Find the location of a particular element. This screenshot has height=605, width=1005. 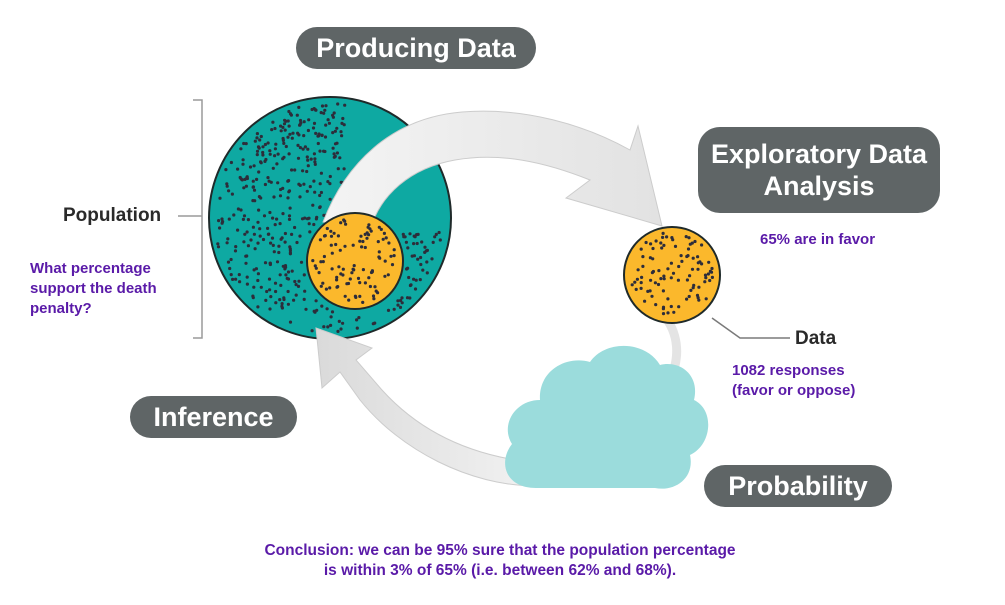

eda-result: 65% are in favor is located at coordinates (818, 239).